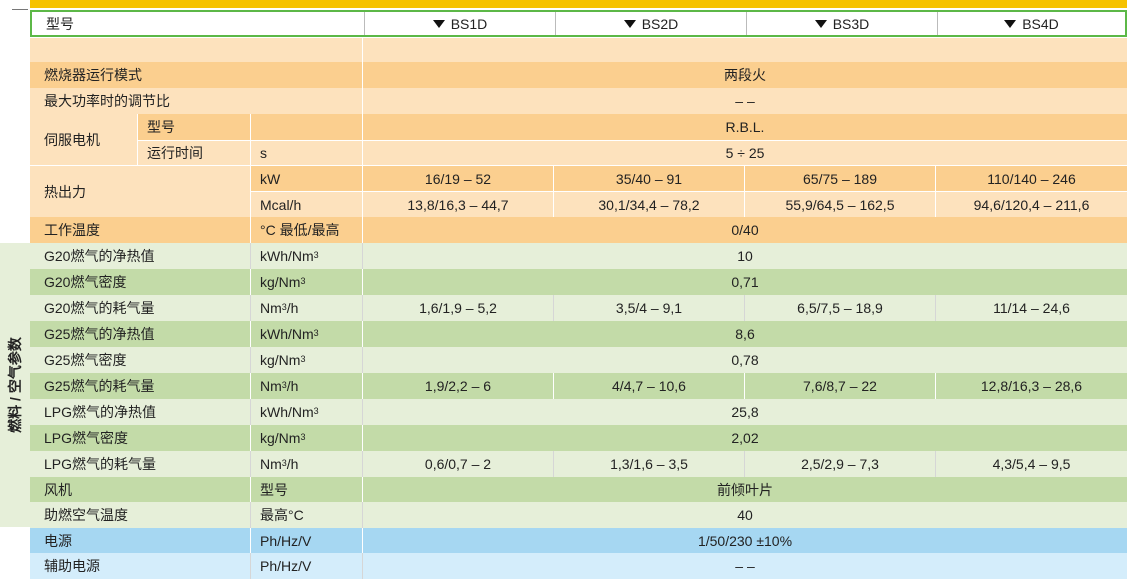 The height and width of the screenshot is (579, 1127). Describe the element at coordinates (1031, 386) in the screenshot. I see `row-value-4: 12,8/16,3 – 28,6` at that location.